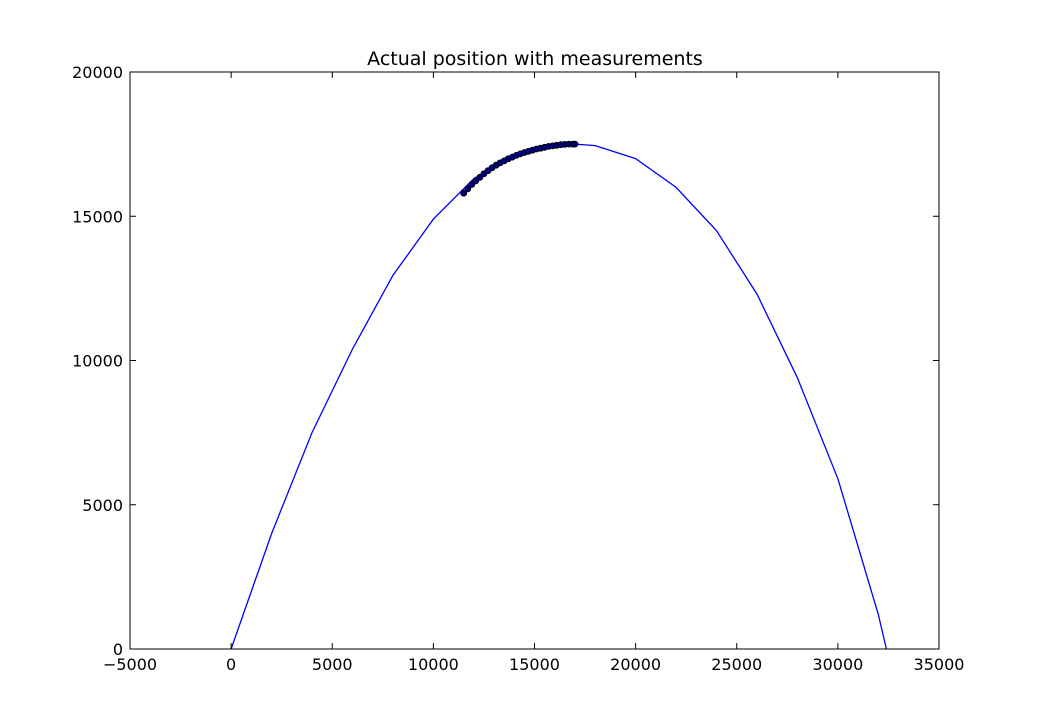  Describe the element at coordinates (118, 649) in the screenshot. I see `y-tick-label: 0` at that location.